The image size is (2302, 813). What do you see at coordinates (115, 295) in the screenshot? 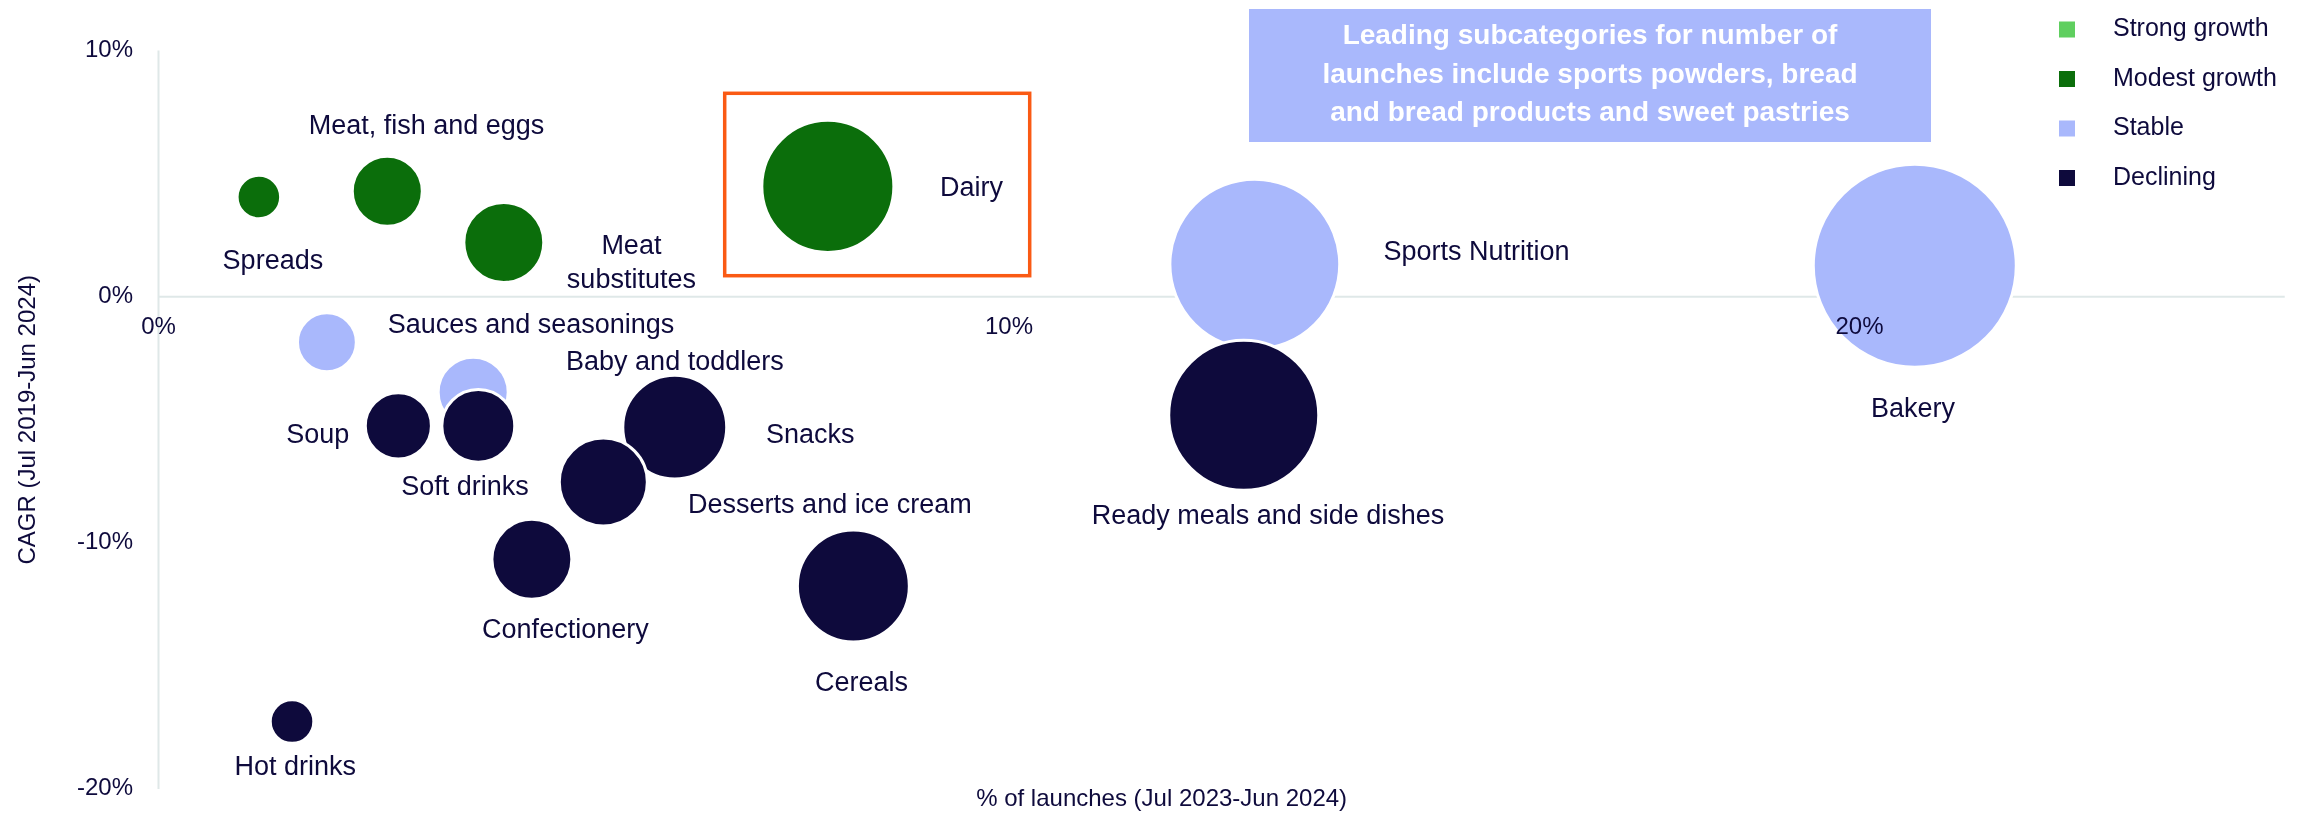
I see `y-tick-label: 0%` at bounding box center [115, 295].